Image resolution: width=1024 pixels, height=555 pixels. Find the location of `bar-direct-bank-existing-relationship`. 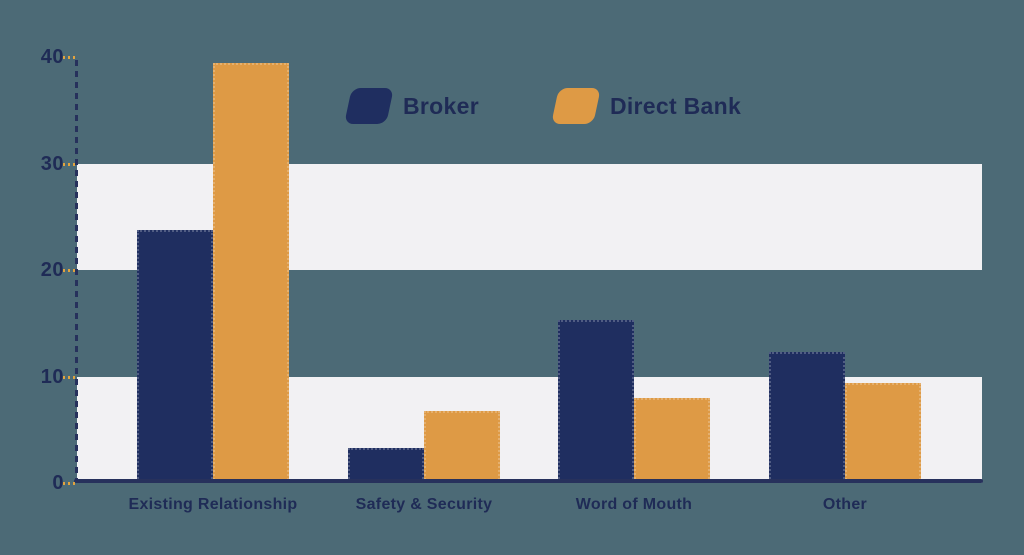

bar-direct-bank-existing-relationship is located at coordinates (251, 273).